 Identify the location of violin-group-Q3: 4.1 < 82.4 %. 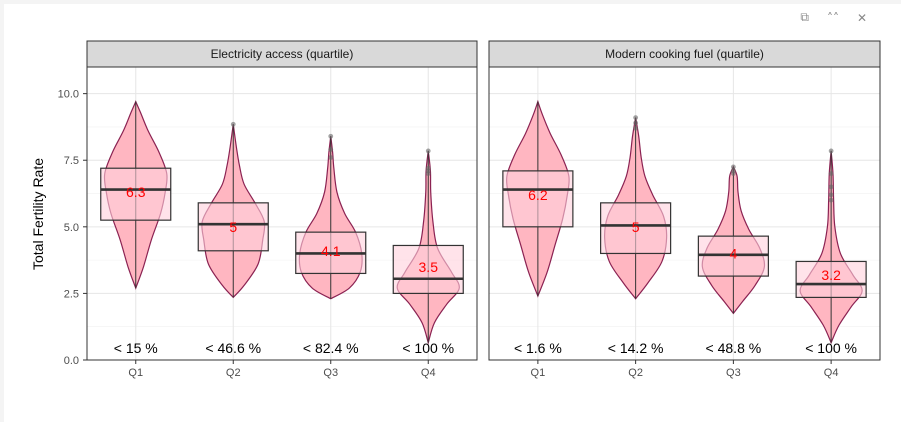
(331, 244).